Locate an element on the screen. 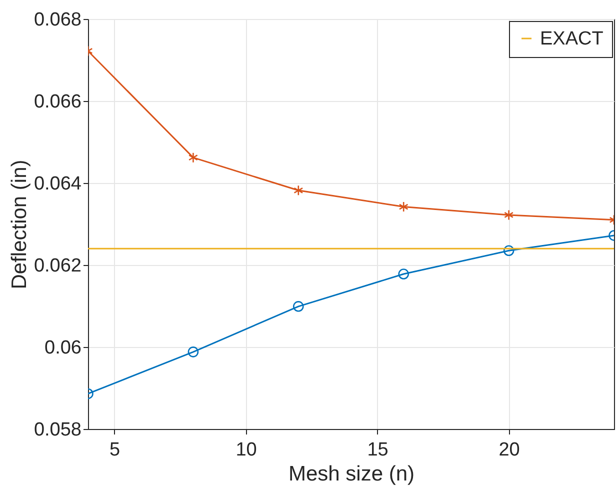  y-tick-label: 0.062 is located at coordinates (58, 266).